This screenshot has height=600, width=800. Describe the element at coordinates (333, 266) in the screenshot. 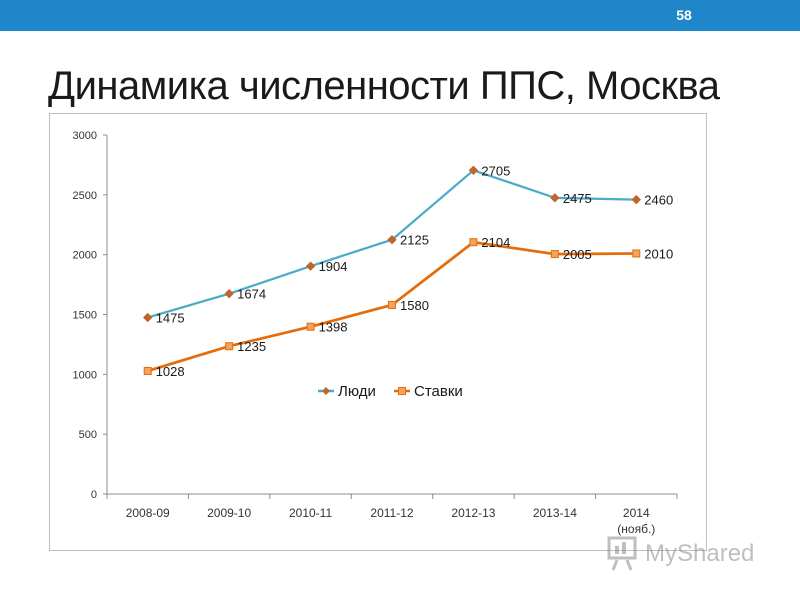

I see `data-label: 1904` at that location.